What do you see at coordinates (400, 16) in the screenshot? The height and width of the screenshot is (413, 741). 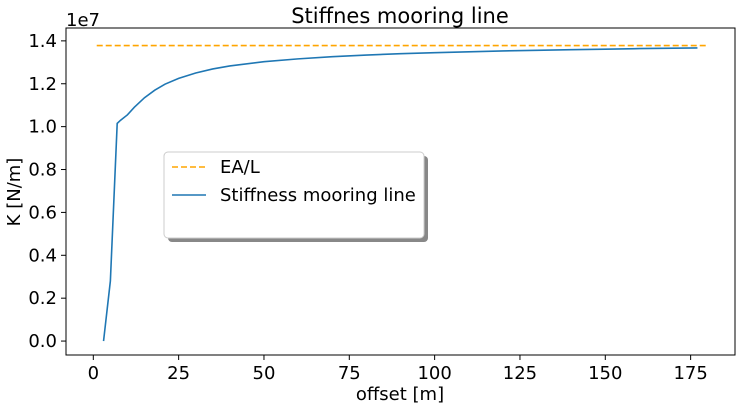 I see `chart-title: Stiffnes mooring line` at bounding box center [400, 16].